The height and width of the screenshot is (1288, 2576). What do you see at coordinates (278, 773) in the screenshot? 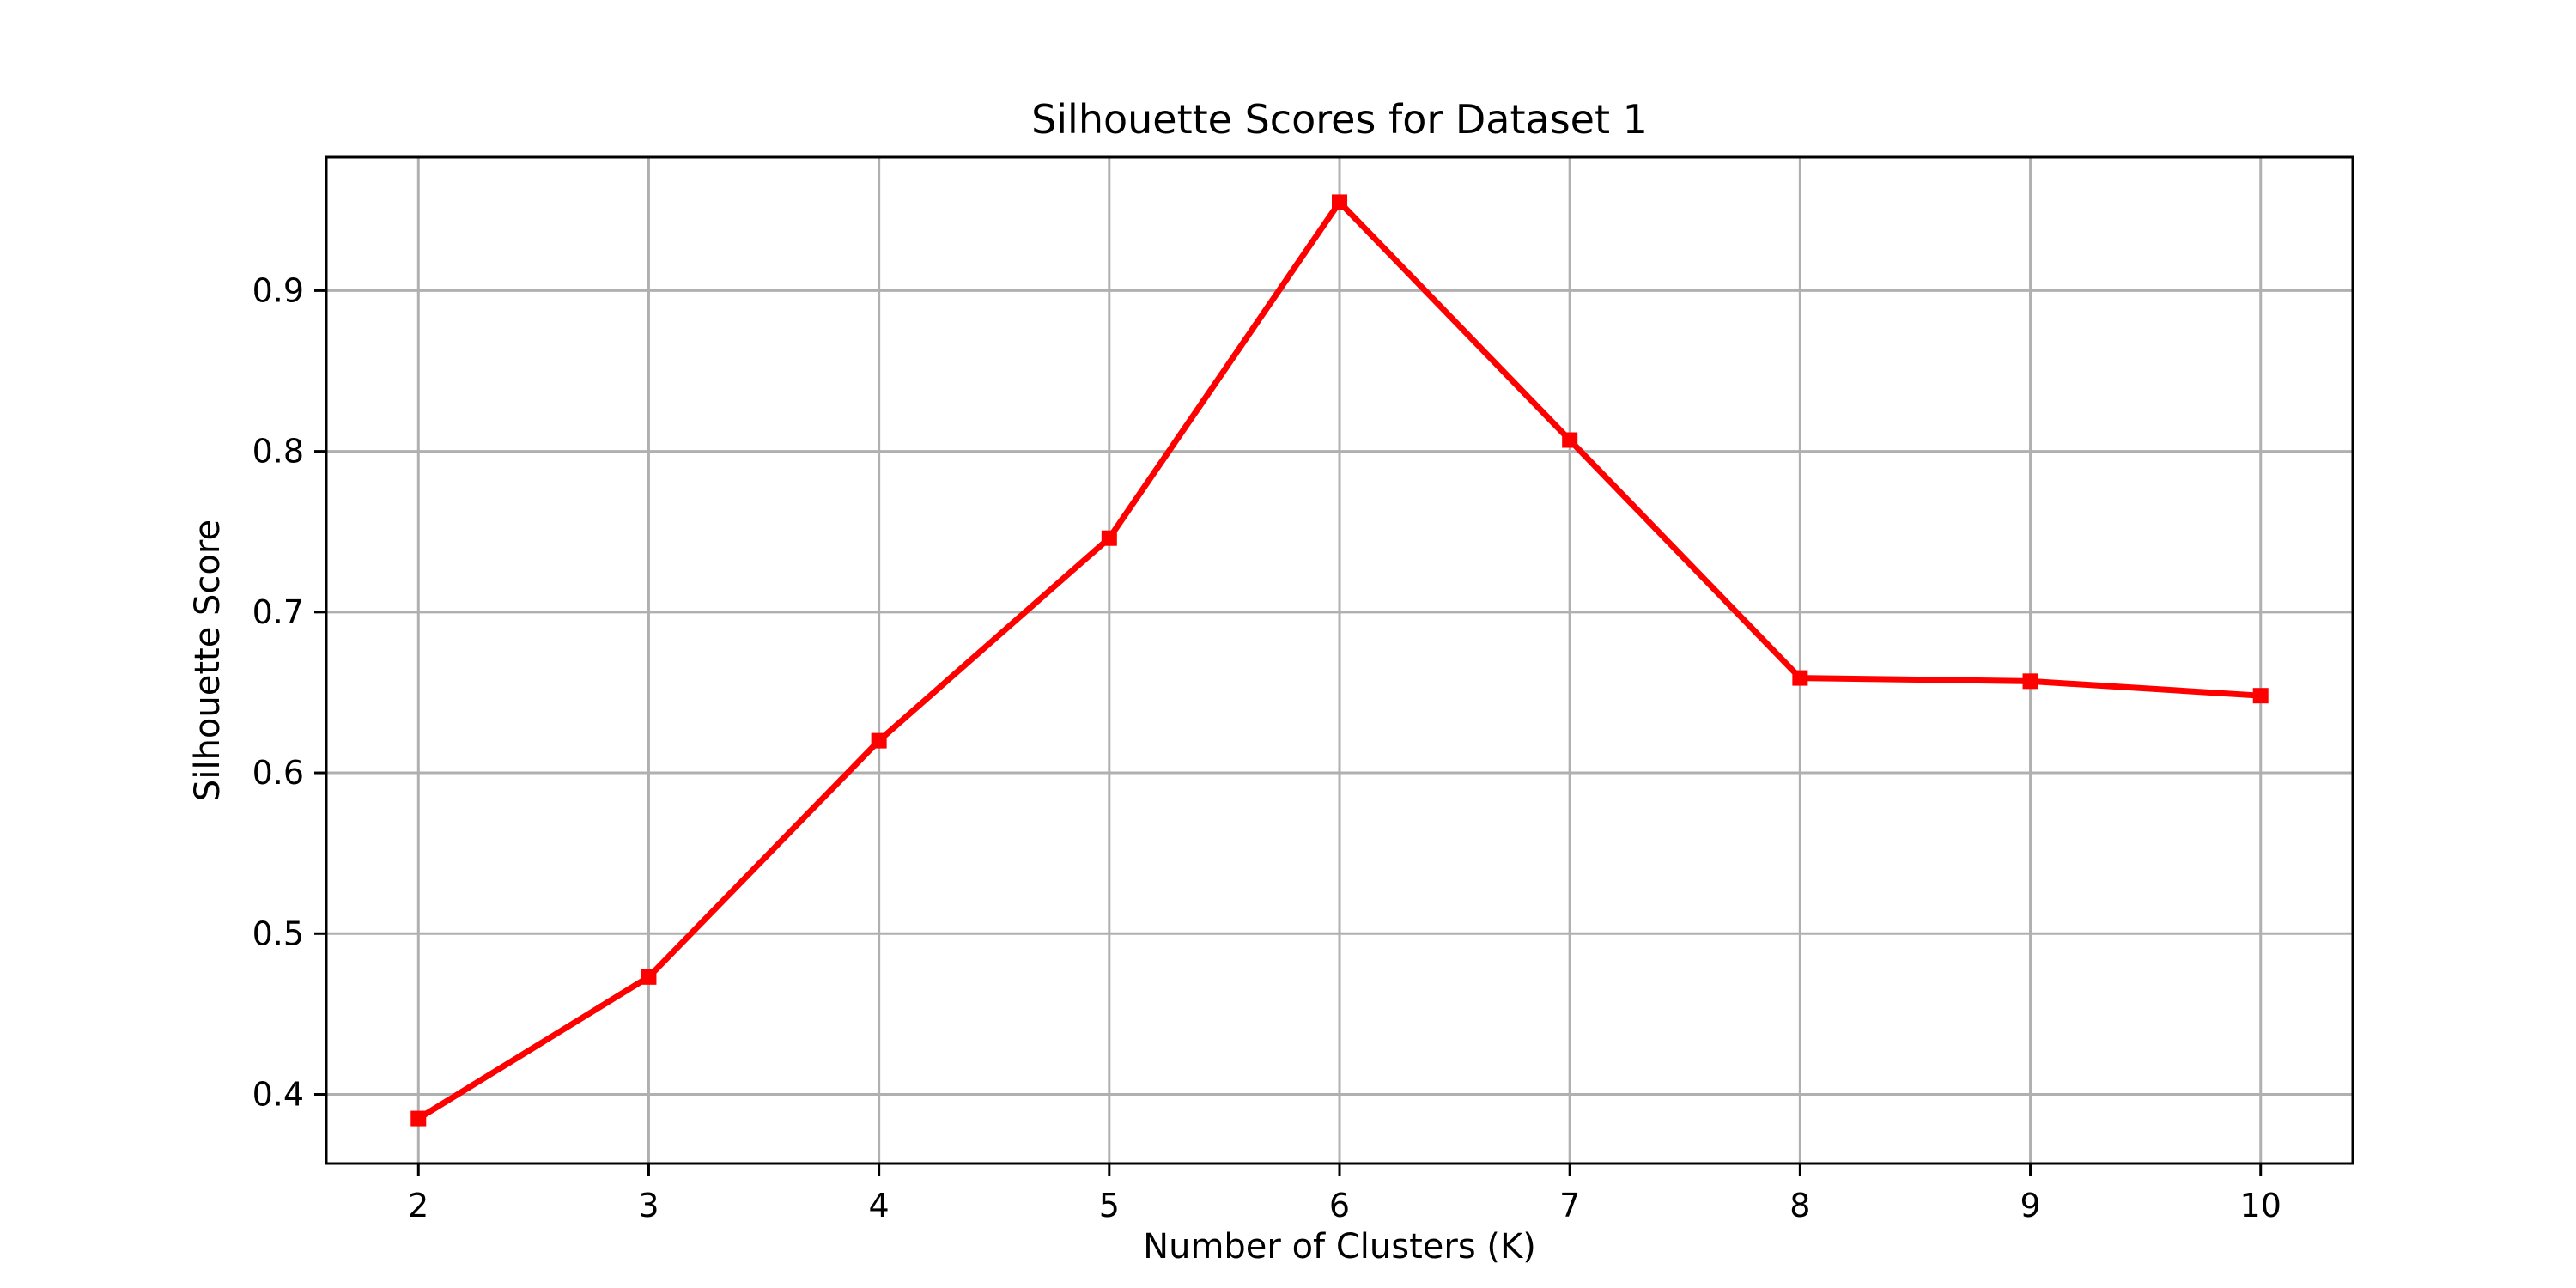
I see `y-tick-label: 0.6` at bounding box center [278, 773].